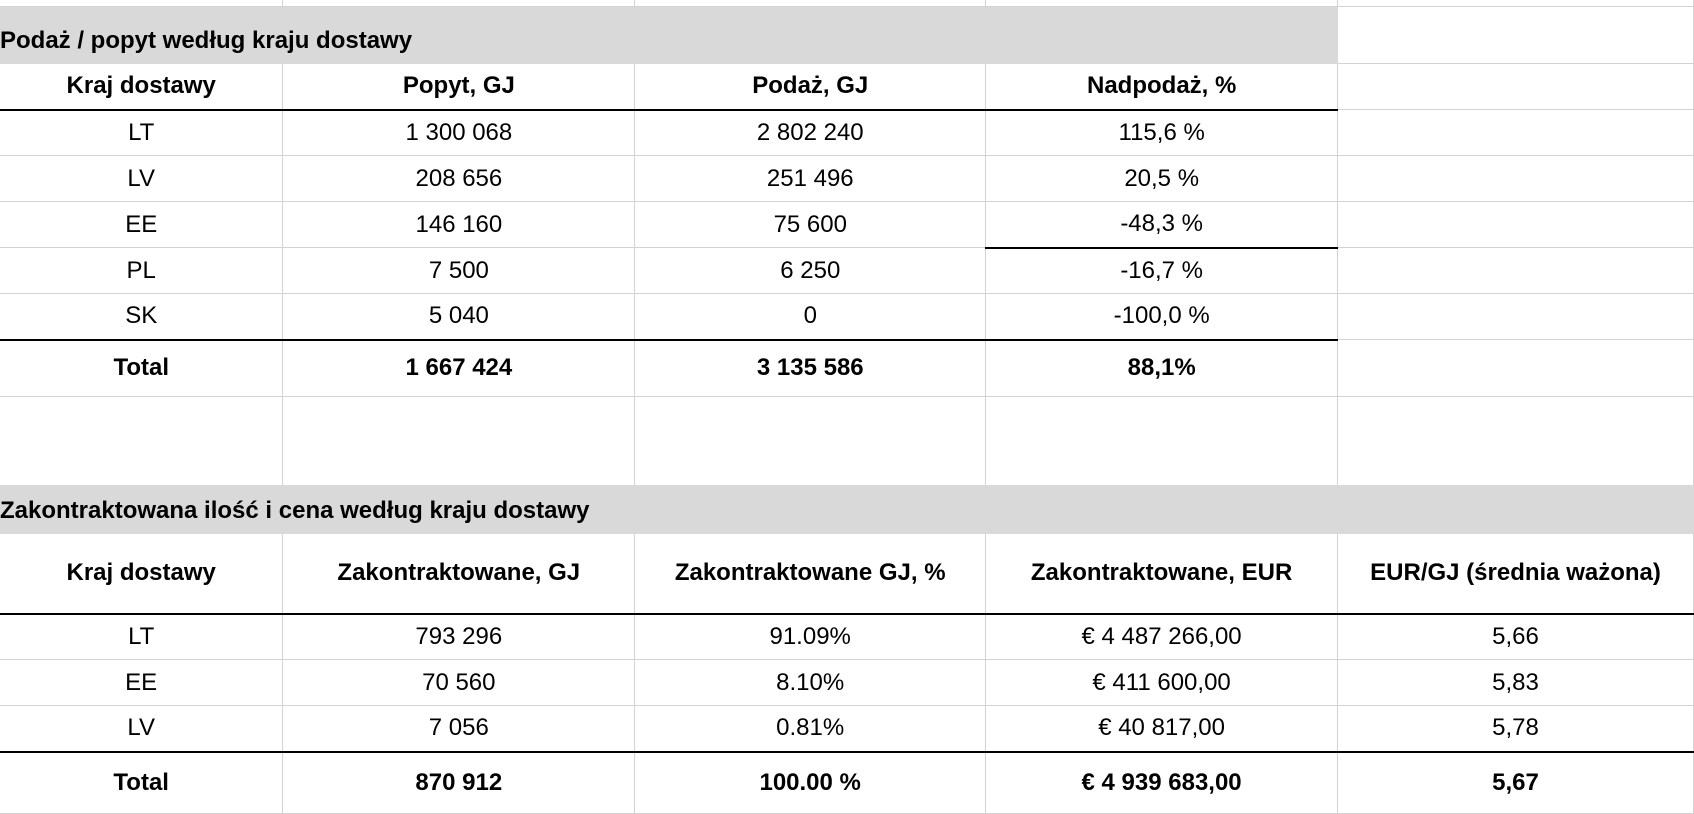 This screenshot has width=1694, height=814. Describe the element at coordinates (1162, 782) in the screenshot. I see `cell: € 4 939 683,00` at that location.